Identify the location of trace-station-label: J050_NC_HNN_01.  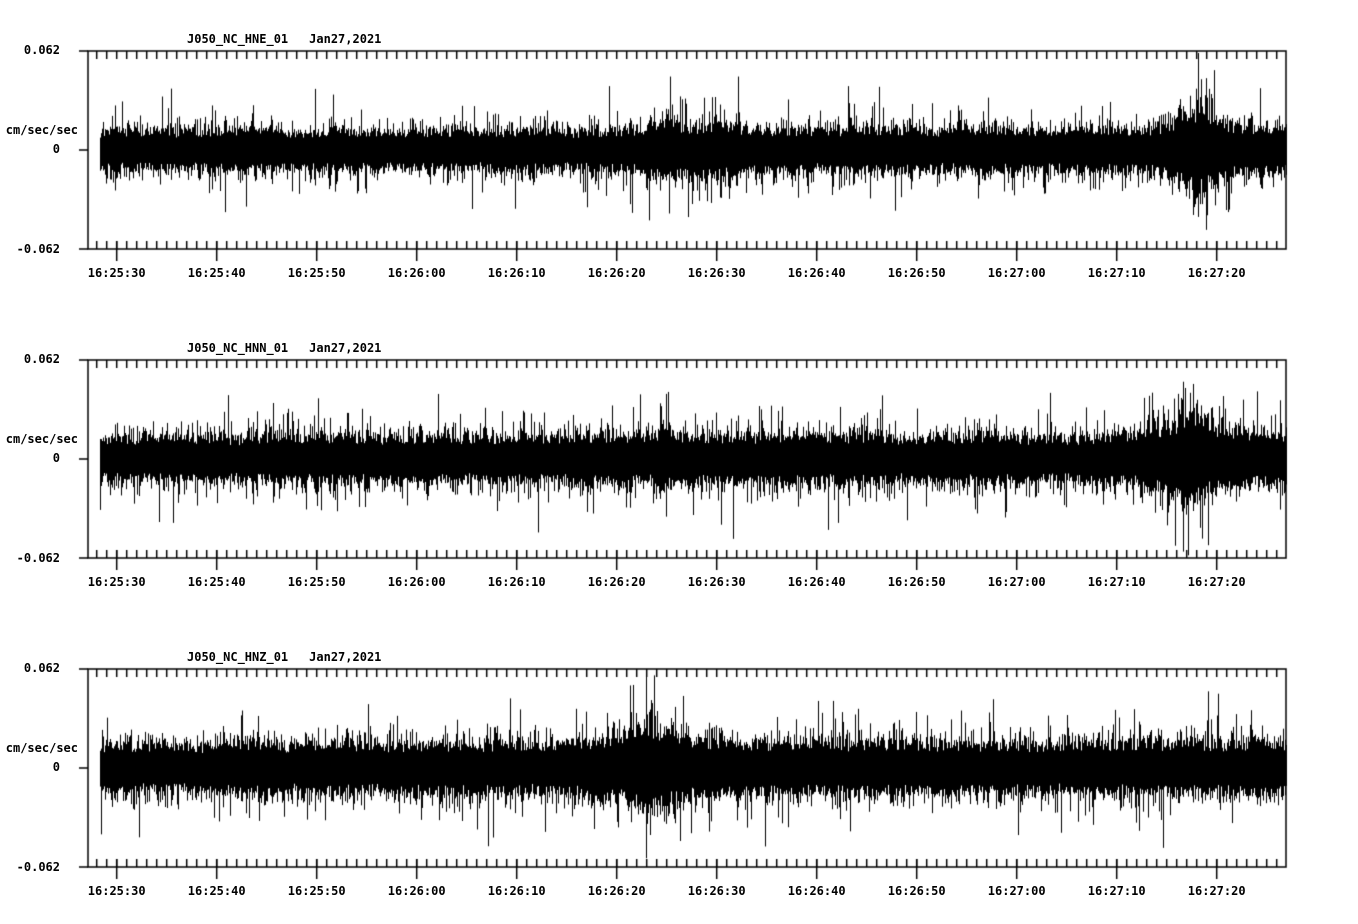
(238, 348).